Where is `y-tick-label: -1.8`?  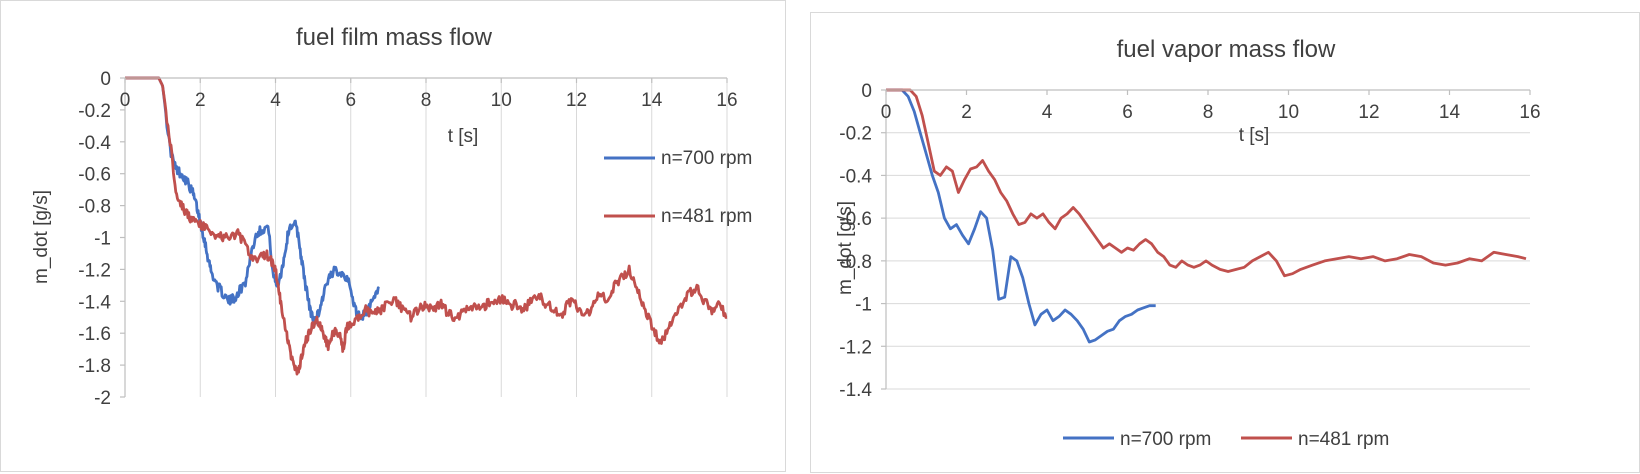 y-tick-label: -1.8 is located at coordinates (94, 366).